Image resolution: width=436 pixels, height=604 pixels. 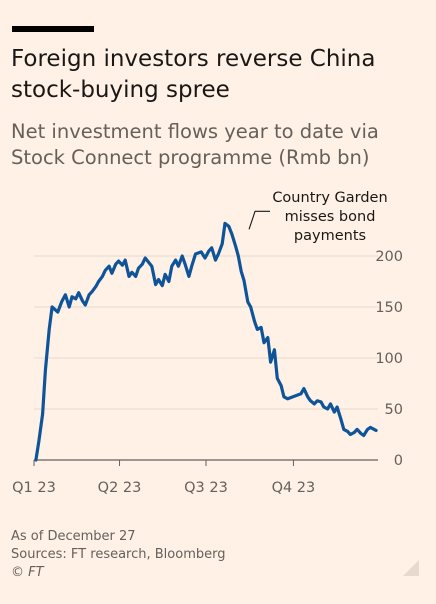 What do you see at coordinates (330, 217) in the screenshot?
I see `annotation-text: misses bond` at bounding box center [330, 217].